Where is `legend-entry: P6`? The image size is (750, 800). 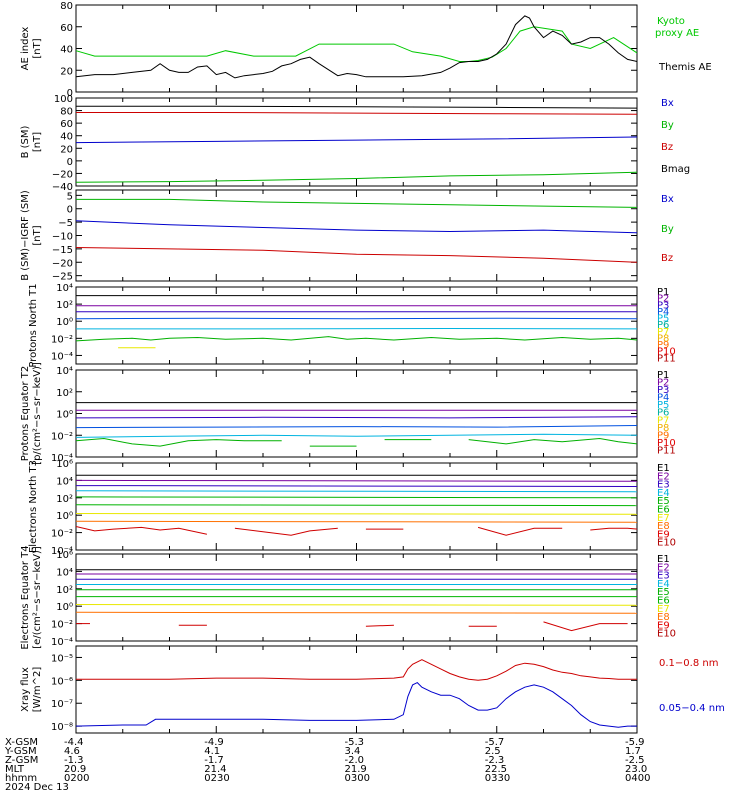 legend-entry: P6 is located at coordinates (663, 413).